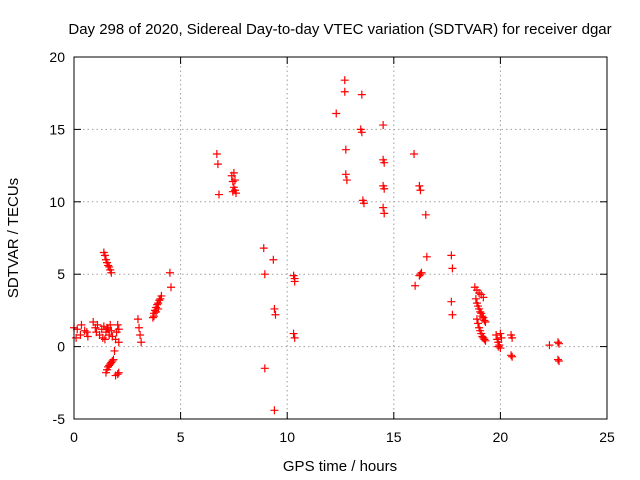  What do you see at coordinates (57, 129) in the screenshot?
I see `y-tick-label: 15` at bounding box center [57, 129].